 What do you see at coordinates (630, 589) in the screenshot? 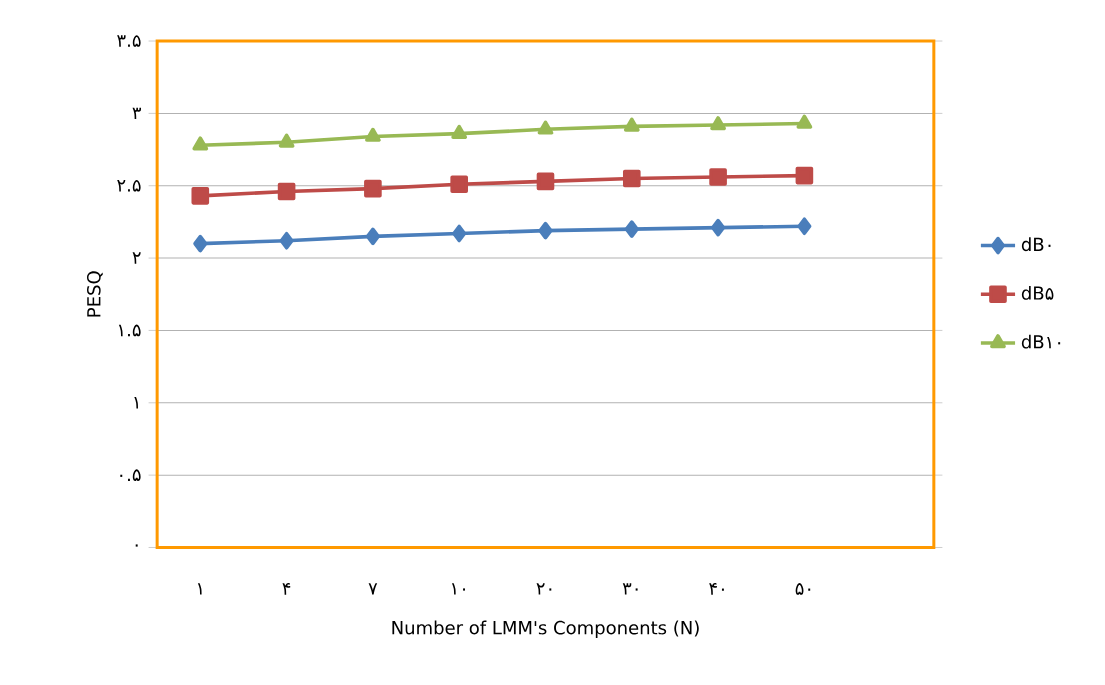
I see `x-tick-label: ۳۰` at bounding box center [630, 589].